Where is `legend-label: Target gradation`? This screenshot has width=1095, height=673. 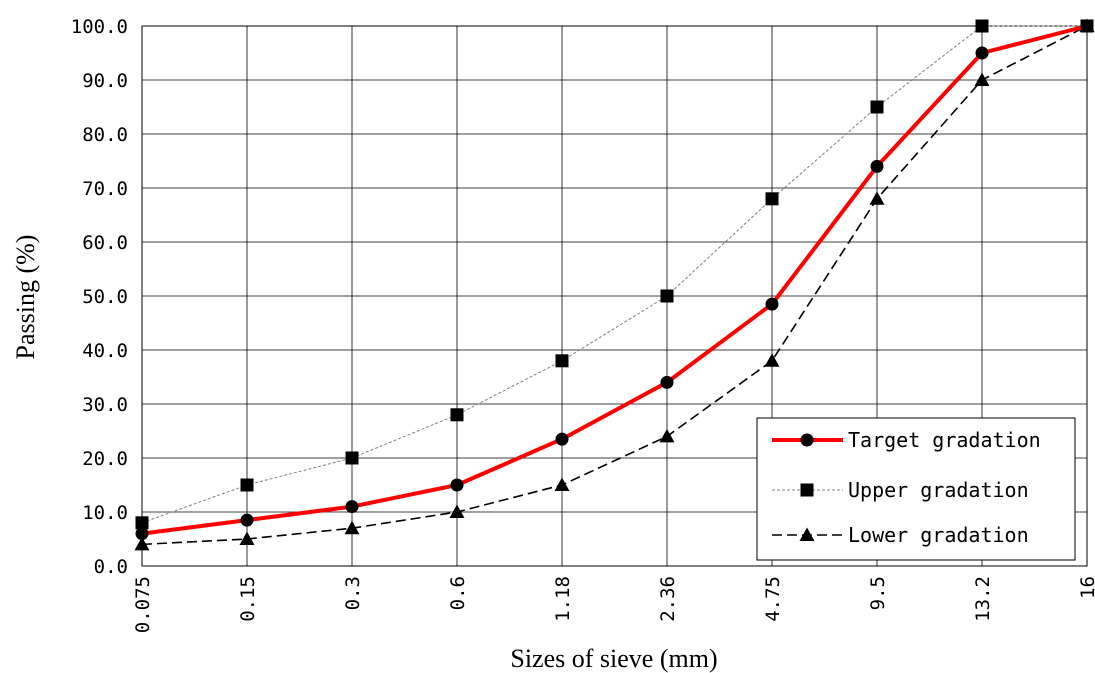
legend-label: Target gradation is located at coordinates (944, 440).